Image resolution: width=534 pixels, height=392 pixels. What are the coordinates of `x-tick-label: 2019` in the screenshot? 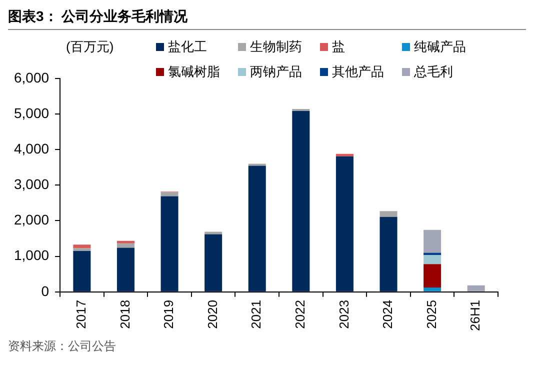 It's located at (168, 314).